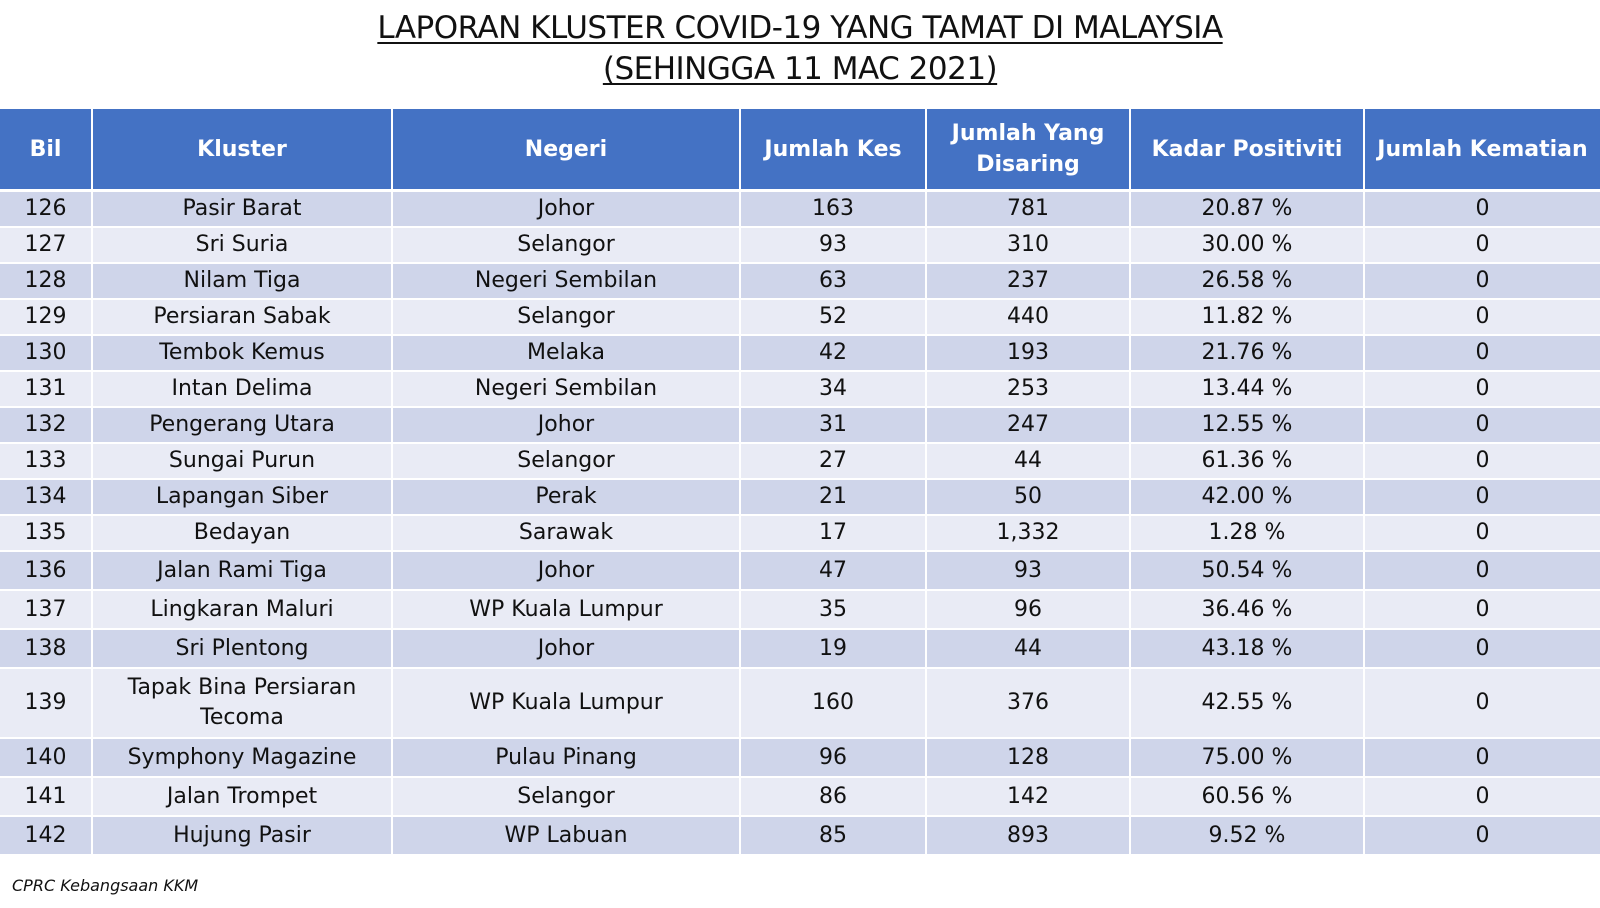  Describe the element at coordinates (1247, 610) in the screenshot. I see `cell-kadar-positiviti: 36.46 %` at that location.